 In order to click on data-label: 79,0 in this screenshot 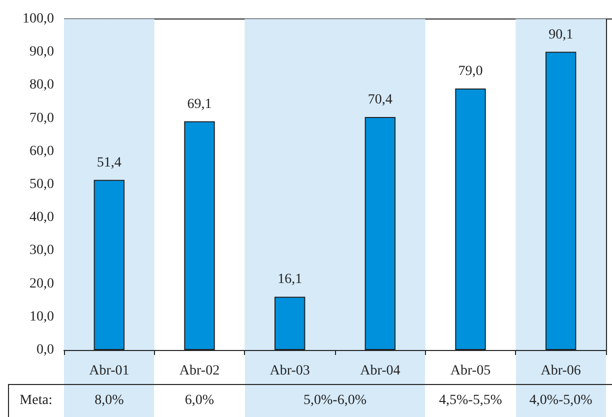, I will do `click(470, 72)`.